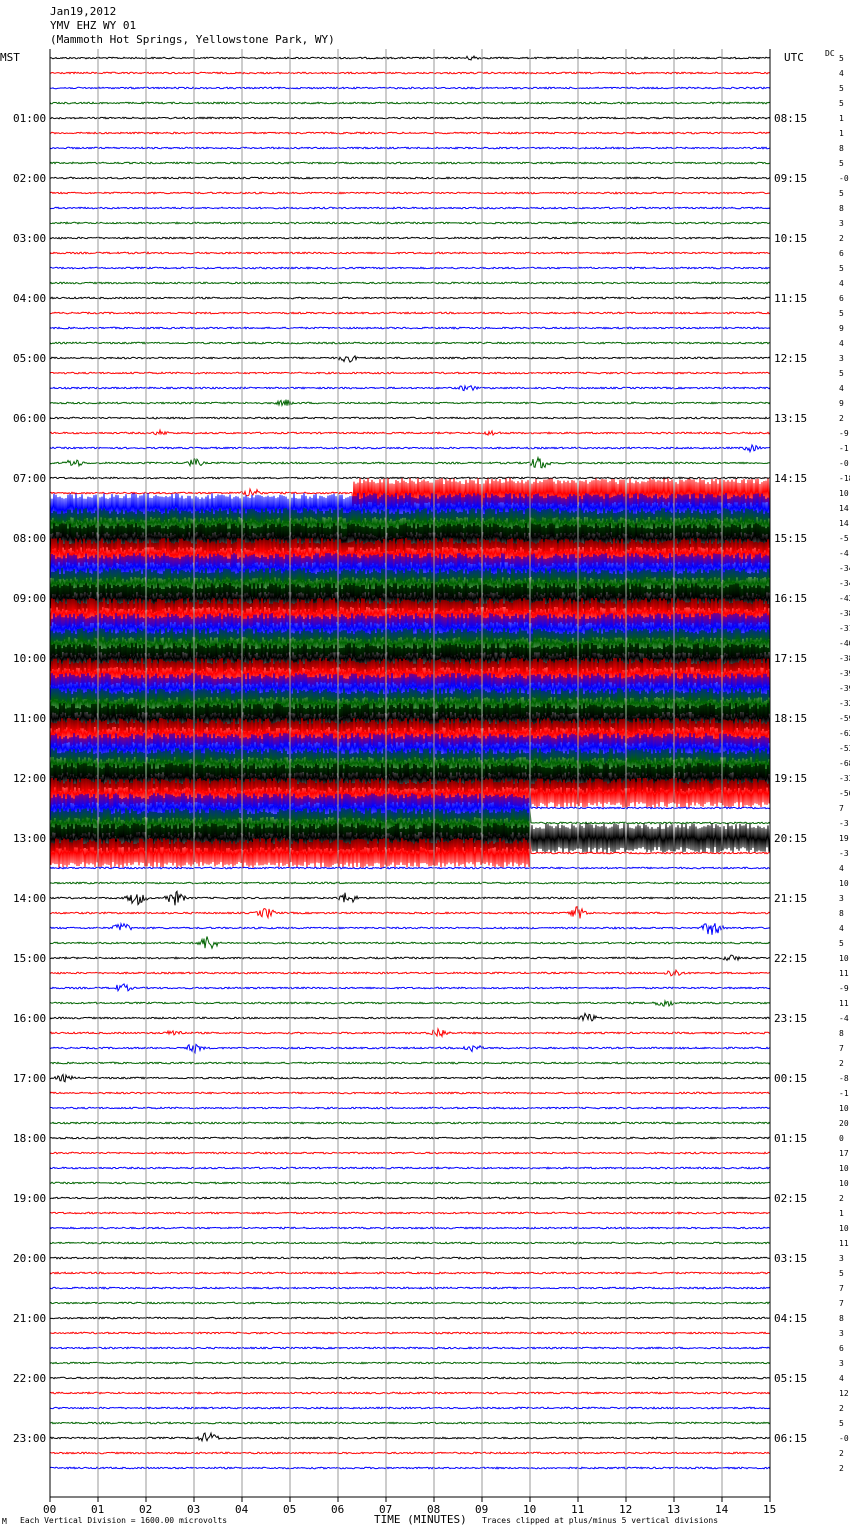 This screenshot has height=1534, width=850. I want to click on utc-hour-label: 14:15, so click(790, 478).